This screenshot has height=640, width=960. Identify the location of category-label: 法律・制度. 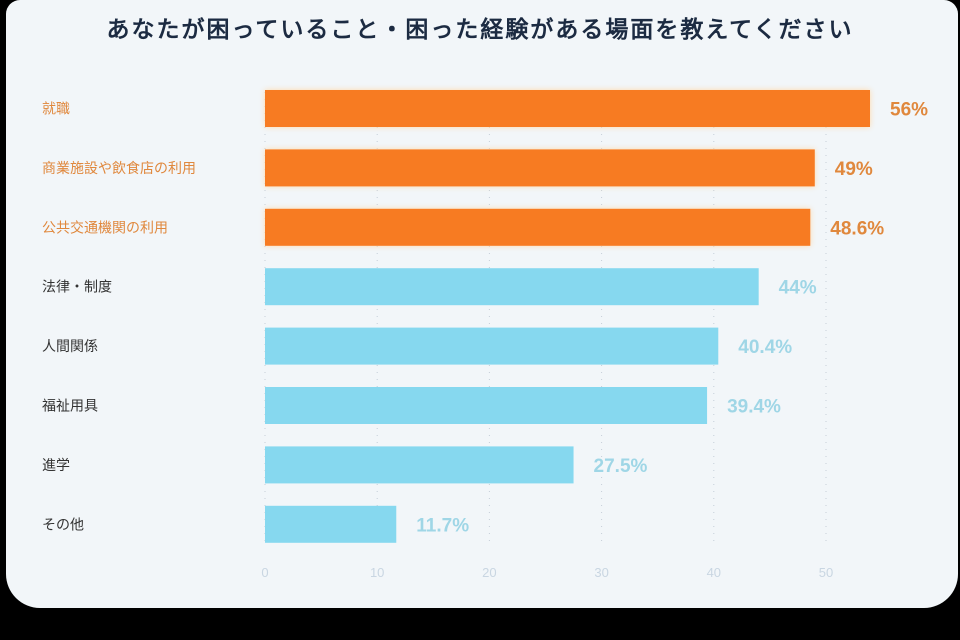
(77, 288).